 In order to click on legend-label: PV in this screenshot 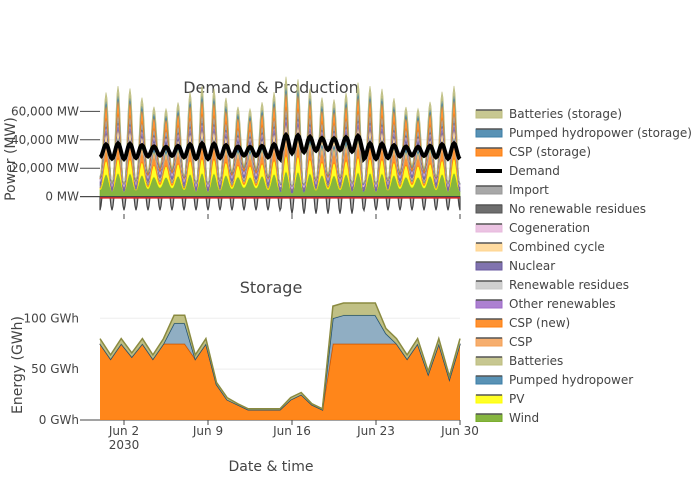, I will do `click(517, 399)`.